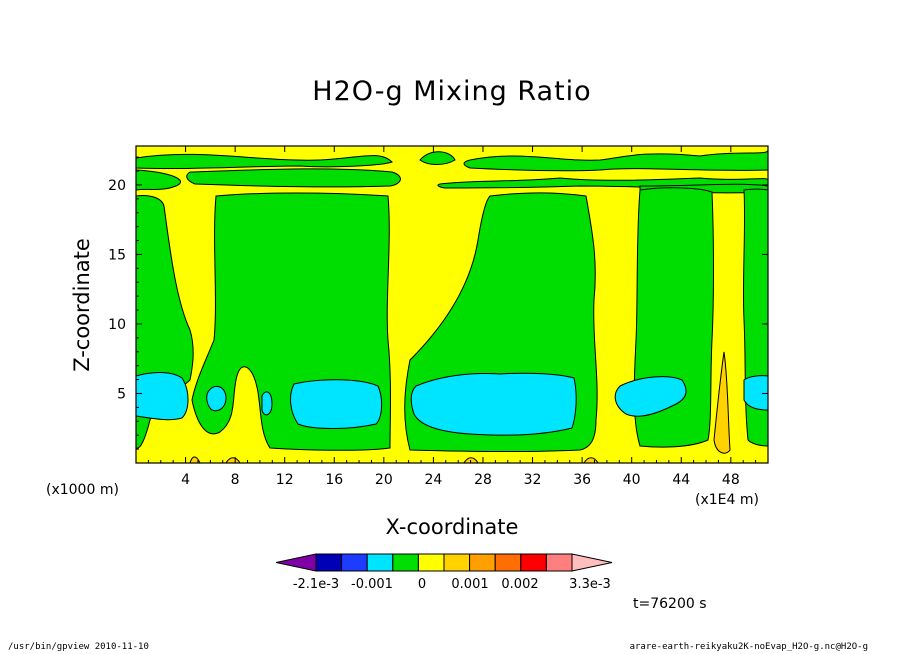 The width and height of the screenshot is (904, 654). What do you see at coordinates (452, 91) in the screenshot?
I see `chart-title: H2O-g Mixing Ratio` at bounding box center [452, 91].